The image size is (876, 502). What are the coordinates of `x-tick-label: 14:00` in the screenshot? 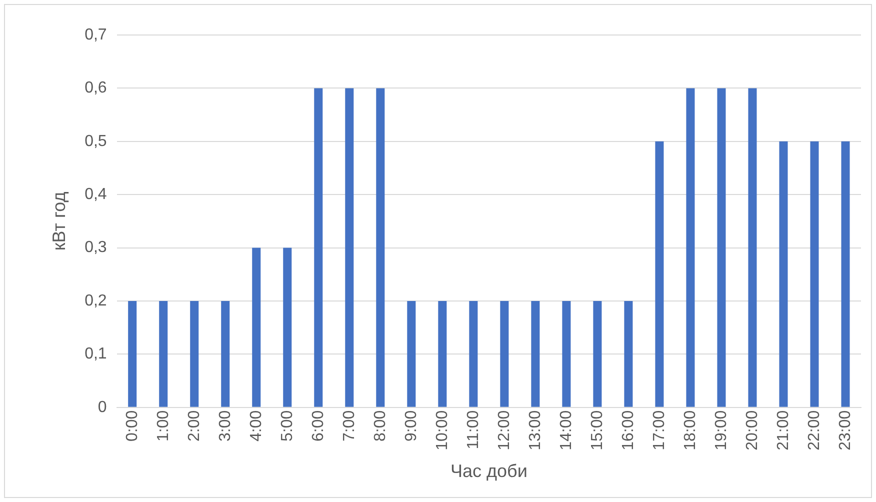 It's located at (566, 430).